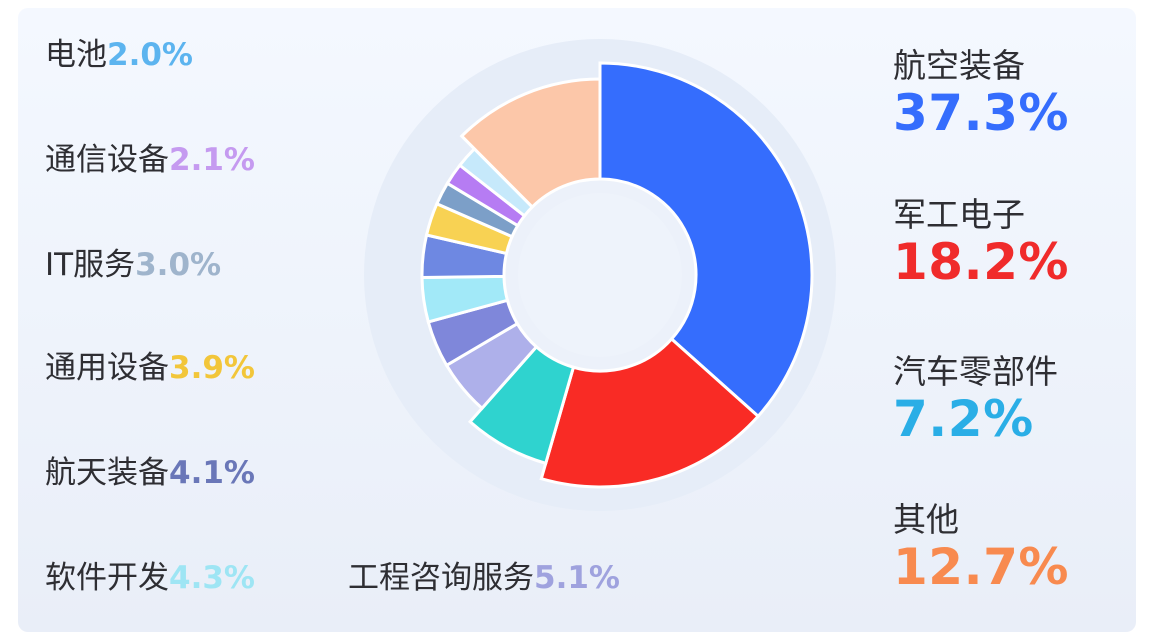  I want to click on label-name: 航空装备, so click(959, 65).